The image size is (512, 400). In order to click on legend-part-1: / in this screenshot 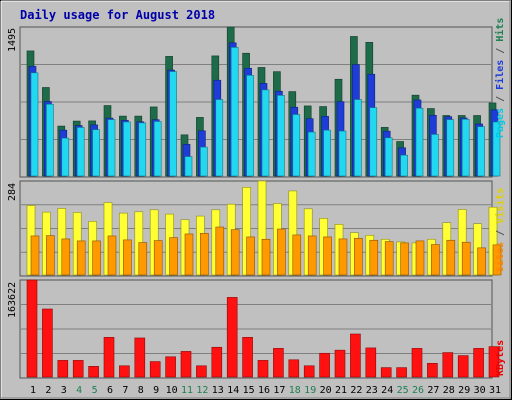, I will do `click(500, 99)`.